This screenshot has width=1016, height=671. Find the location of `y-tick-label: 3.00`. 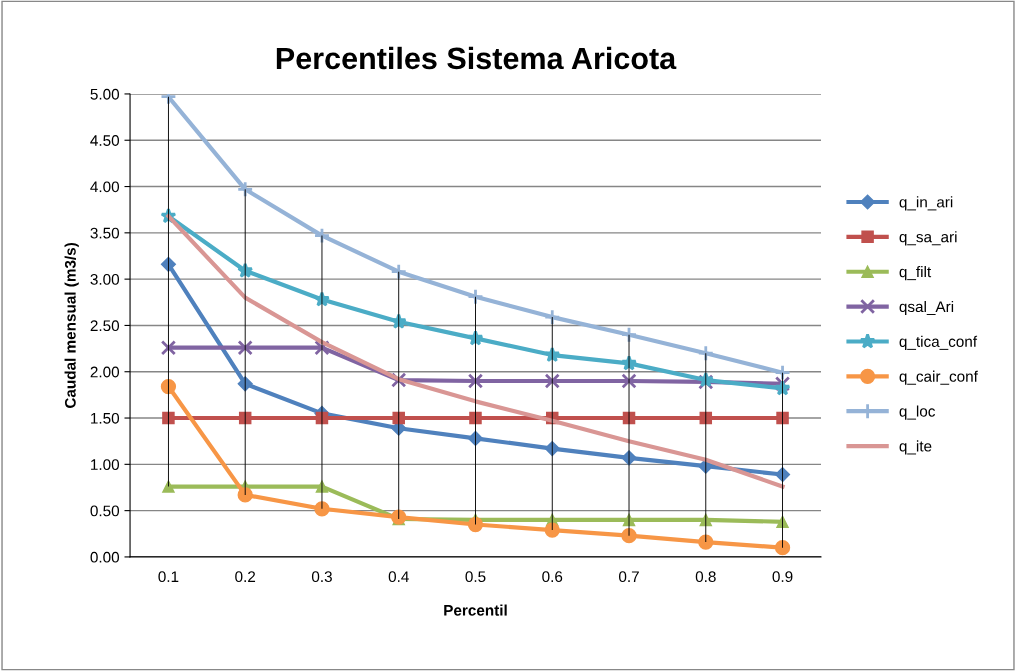

y-tick-label: 3.00 is located at coordinates (105, 279).